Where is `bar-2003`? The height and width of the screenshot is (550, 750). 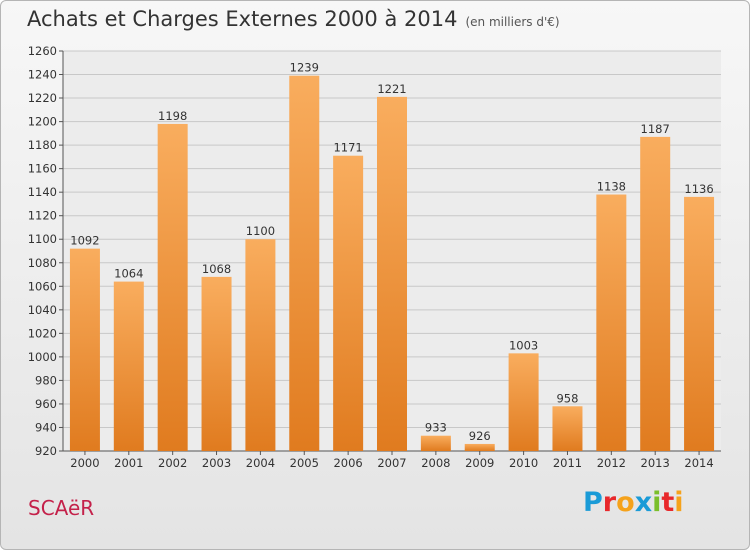 bar-2003 is located at coordinates (216, 363).